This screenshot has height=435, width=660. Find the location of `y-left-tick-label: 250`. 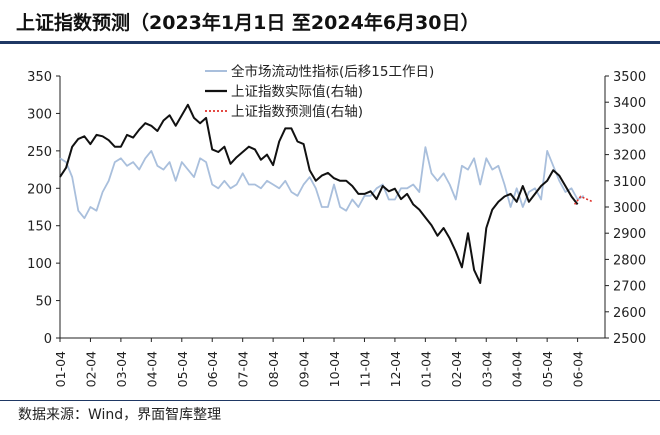

y-left-tick-label: 250 is located at coordinates (39, 152).